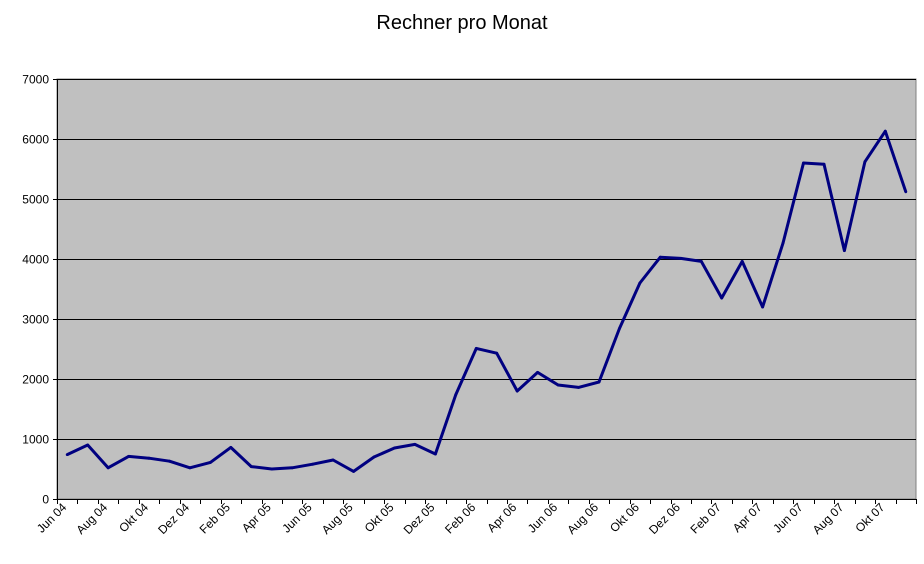 The image size is (924, 564). I want to click on x-tick-label: Feb 05, so click(215, 518).